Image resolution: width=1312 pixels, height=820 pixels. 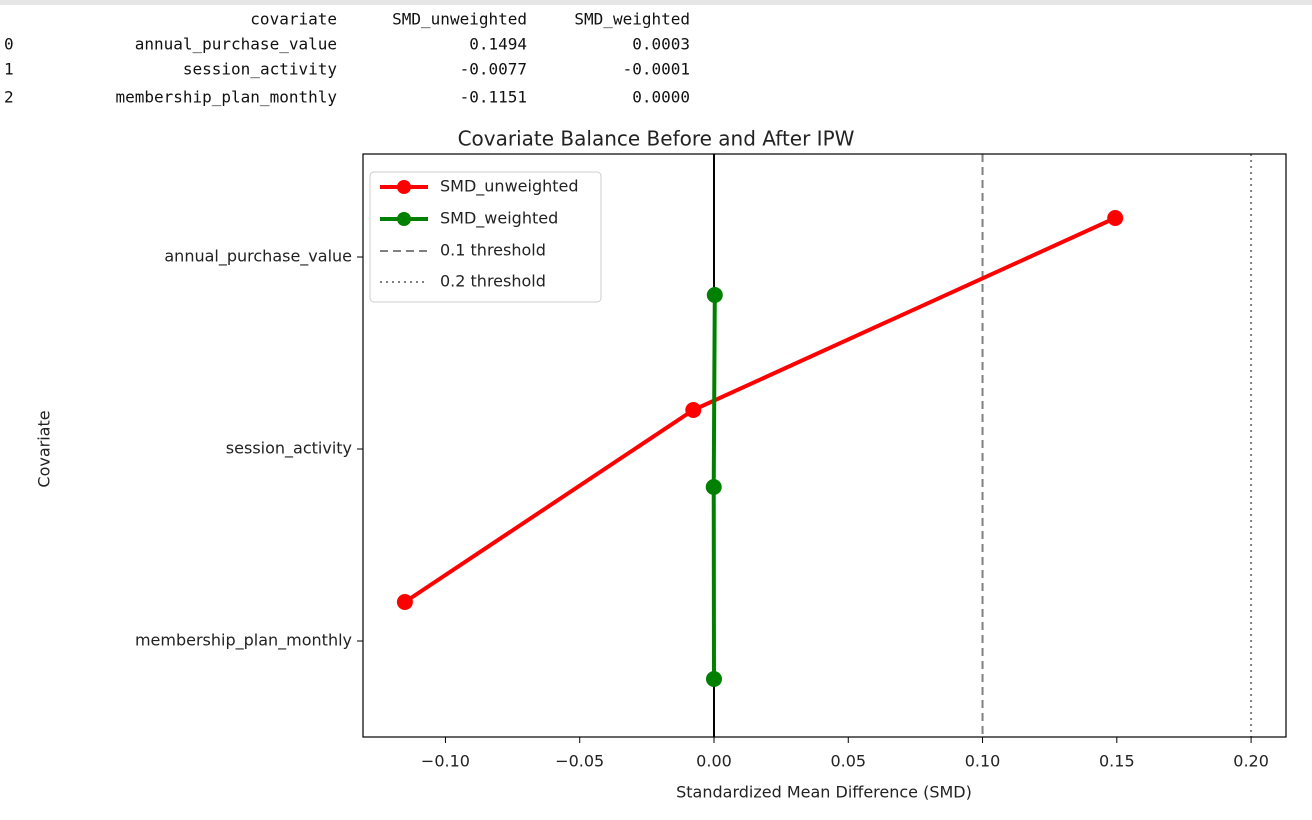 What do you see at coordinates (459, 19) in the screenshot?
I see `column-header: SMD_unweighted` at bounding box center [459, 19].